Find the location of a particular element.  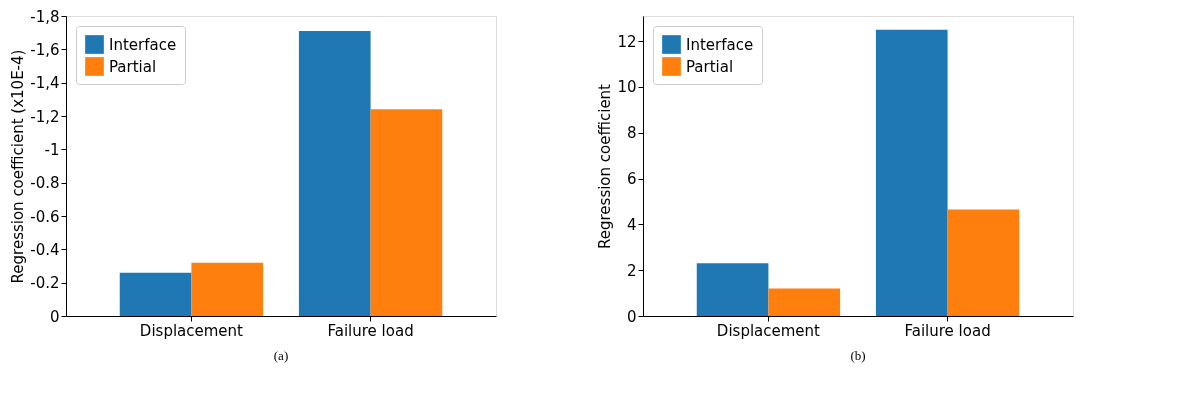

y-tick-label: -0.2 is located at coordinates (45, 283).